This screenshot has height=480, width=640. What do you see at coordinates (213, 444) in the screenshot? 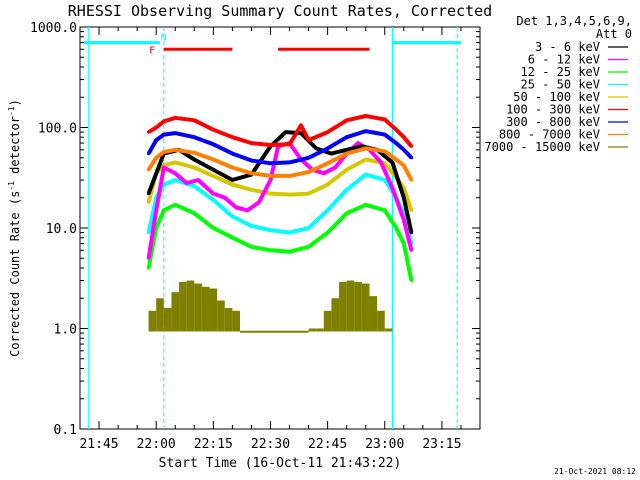
I see `x-tick-label: 22:15` at bounding box center [213, 444].